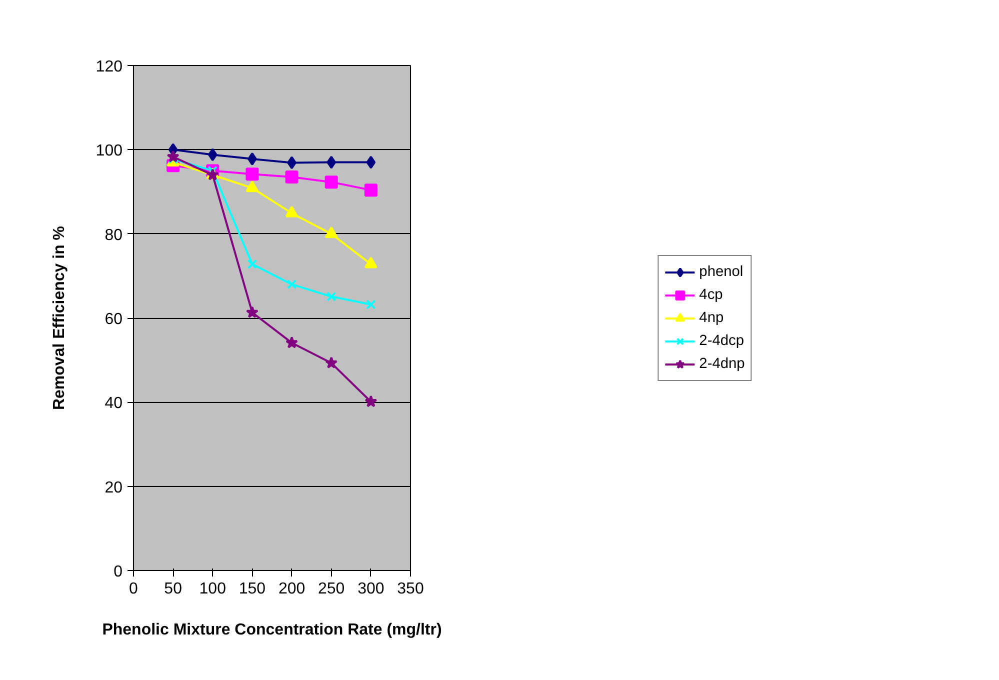 Image resolution: width=999 pixels, height=680 pixels. What do you see at coordinates (331, 589) in the screenshot?
I see `x-tick-label: 250` at bounding box center [331, 589].